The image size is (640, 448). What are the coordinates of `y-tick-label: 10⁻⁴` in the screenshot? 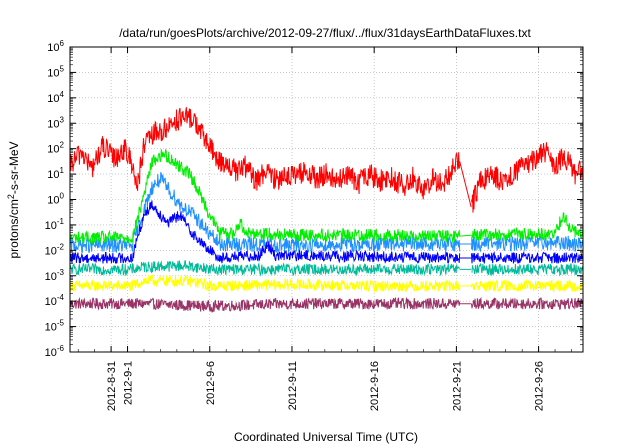 It's located at (55, 300).